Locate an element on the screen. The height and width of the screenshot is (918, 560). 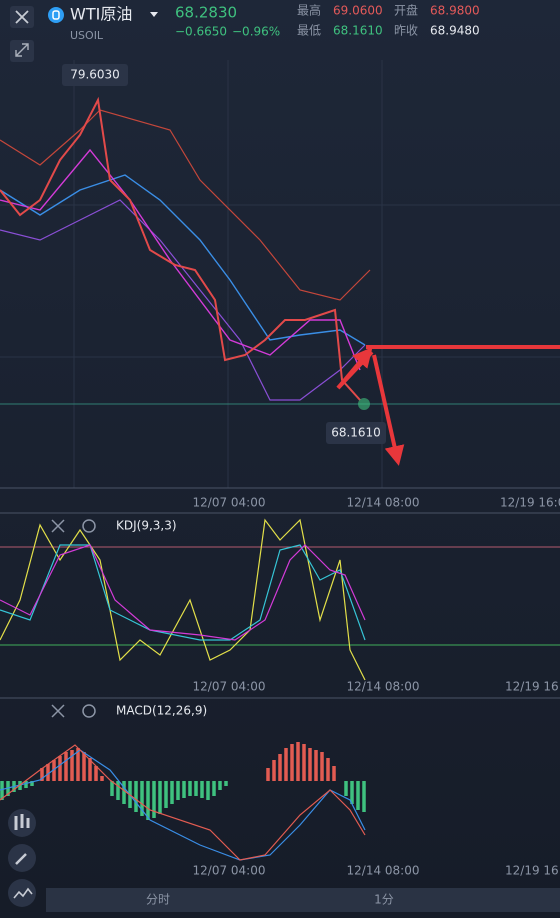
dropdown-icon is located at coordinates (154, 14).